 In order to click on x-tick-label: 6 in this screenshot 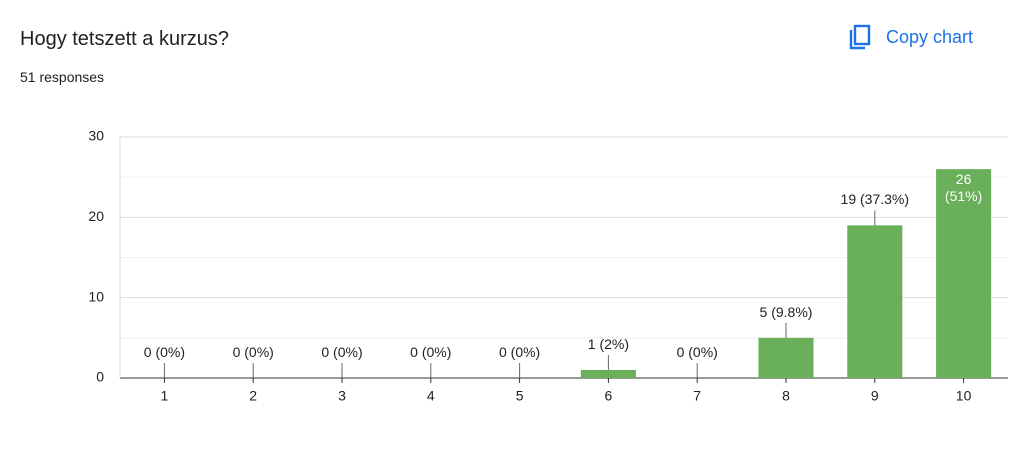, I will do `click(609, 396)`.